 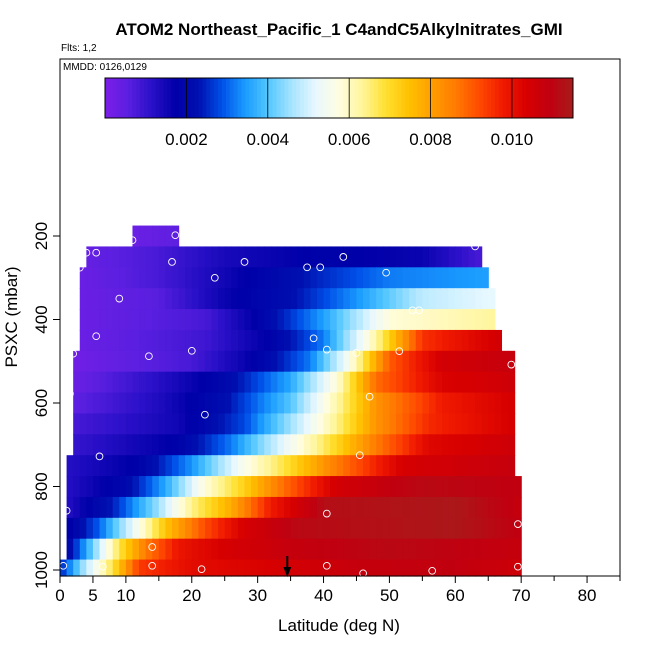 What do you see at coordinates (349, 139) in the screenshot?
I see `colorbar-tick-label: 0.006` at bounding box center [349, 139].